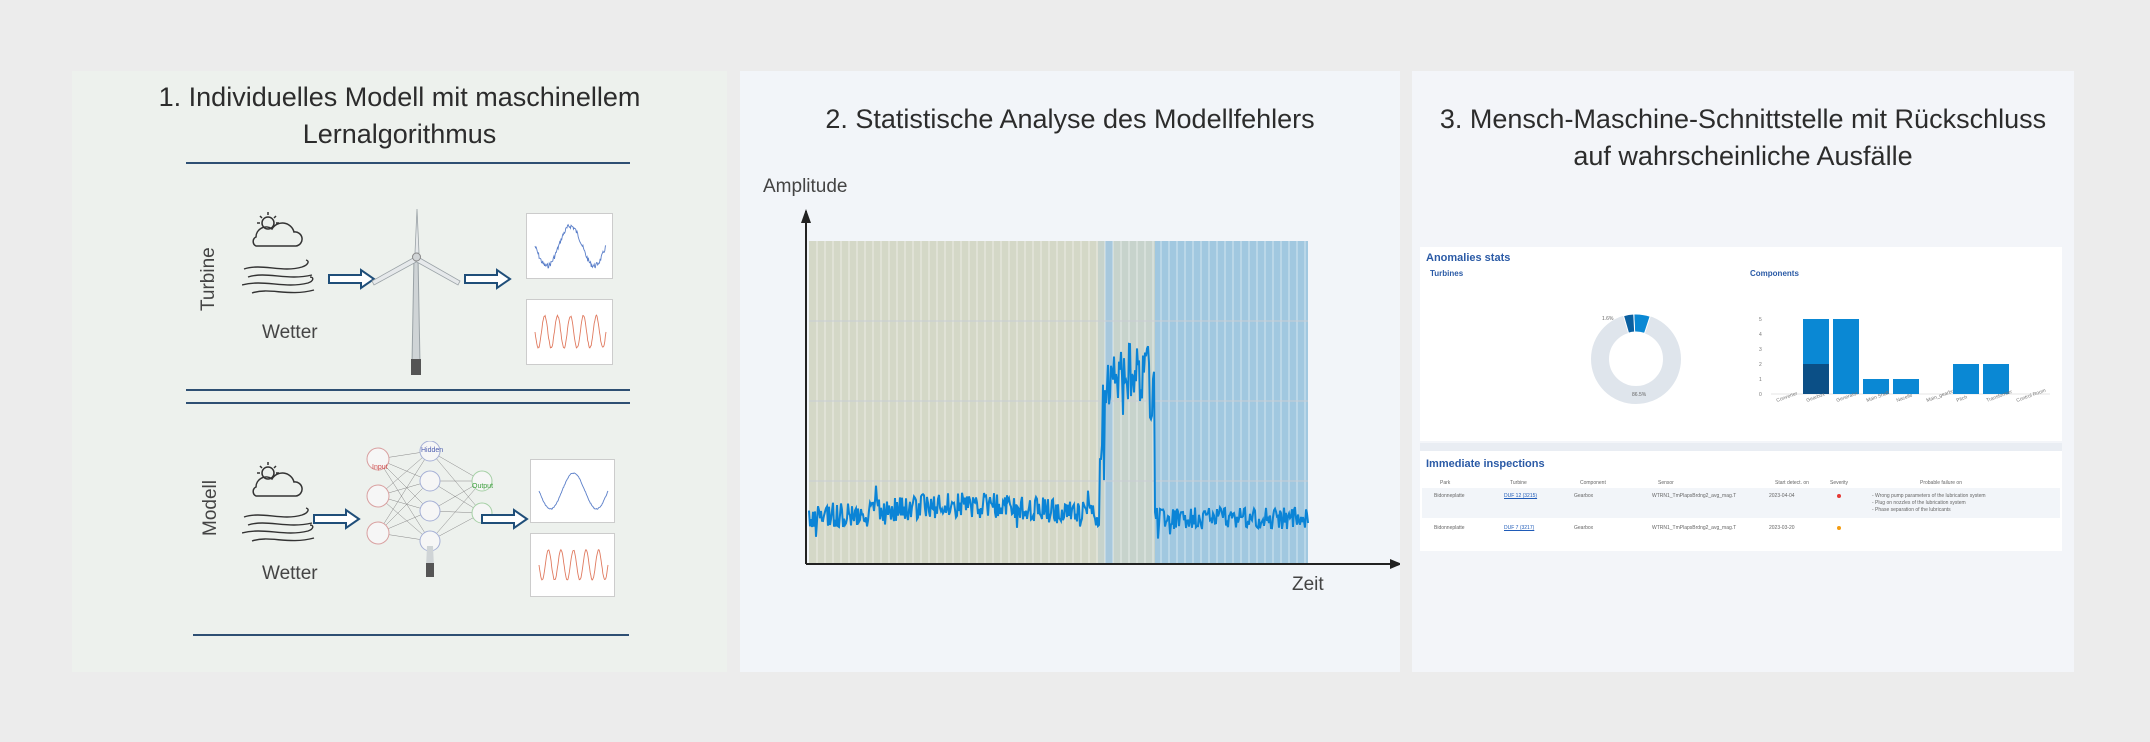 Image resolution: width=2150 pixels, height=742 pixels. I want to click on table-cell: 2023-04-04, so click(1782, 496).